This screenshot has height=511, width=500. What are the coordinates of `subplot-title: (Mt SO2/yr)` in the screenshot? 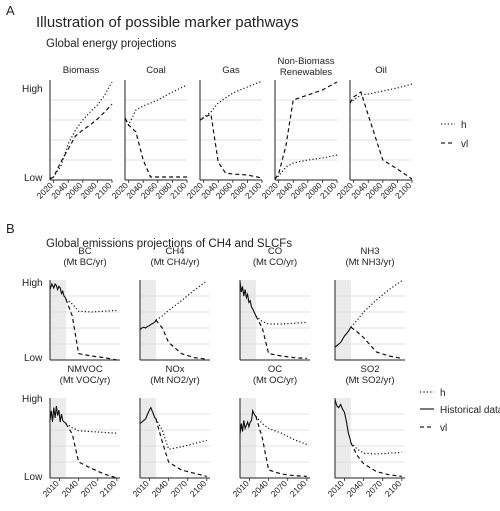 It's located at (369, 380).